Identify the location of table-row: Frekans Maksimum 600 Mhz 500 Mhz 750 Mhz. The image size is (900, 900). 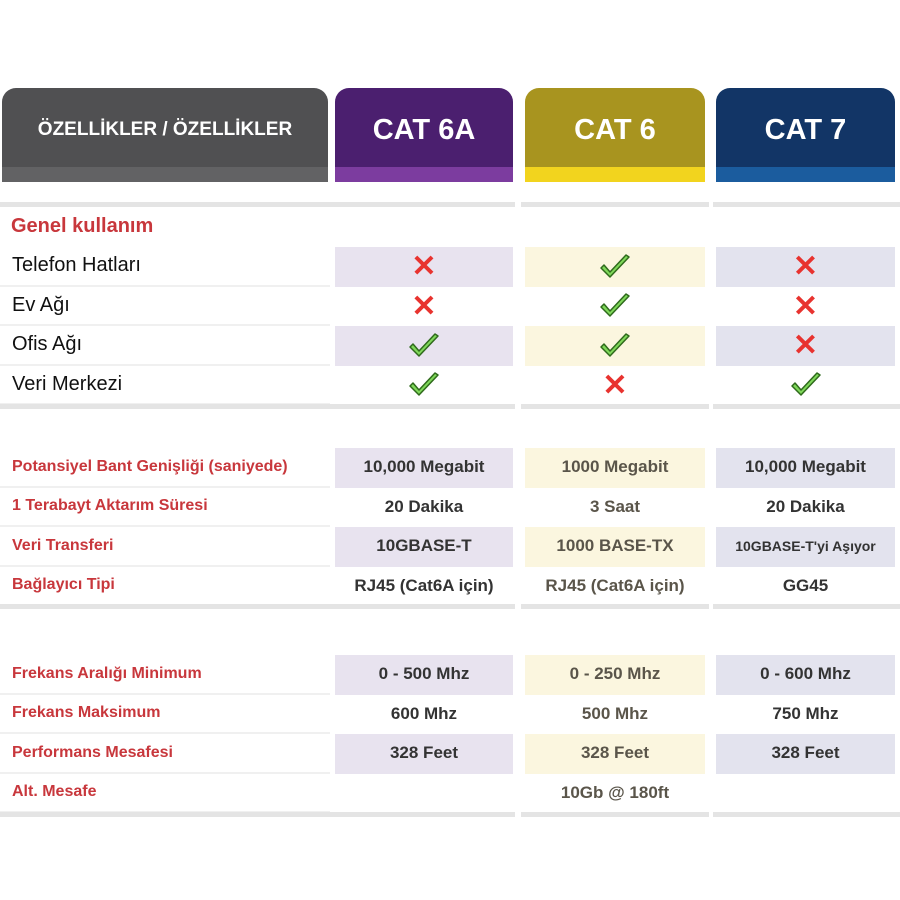
(450, 714).